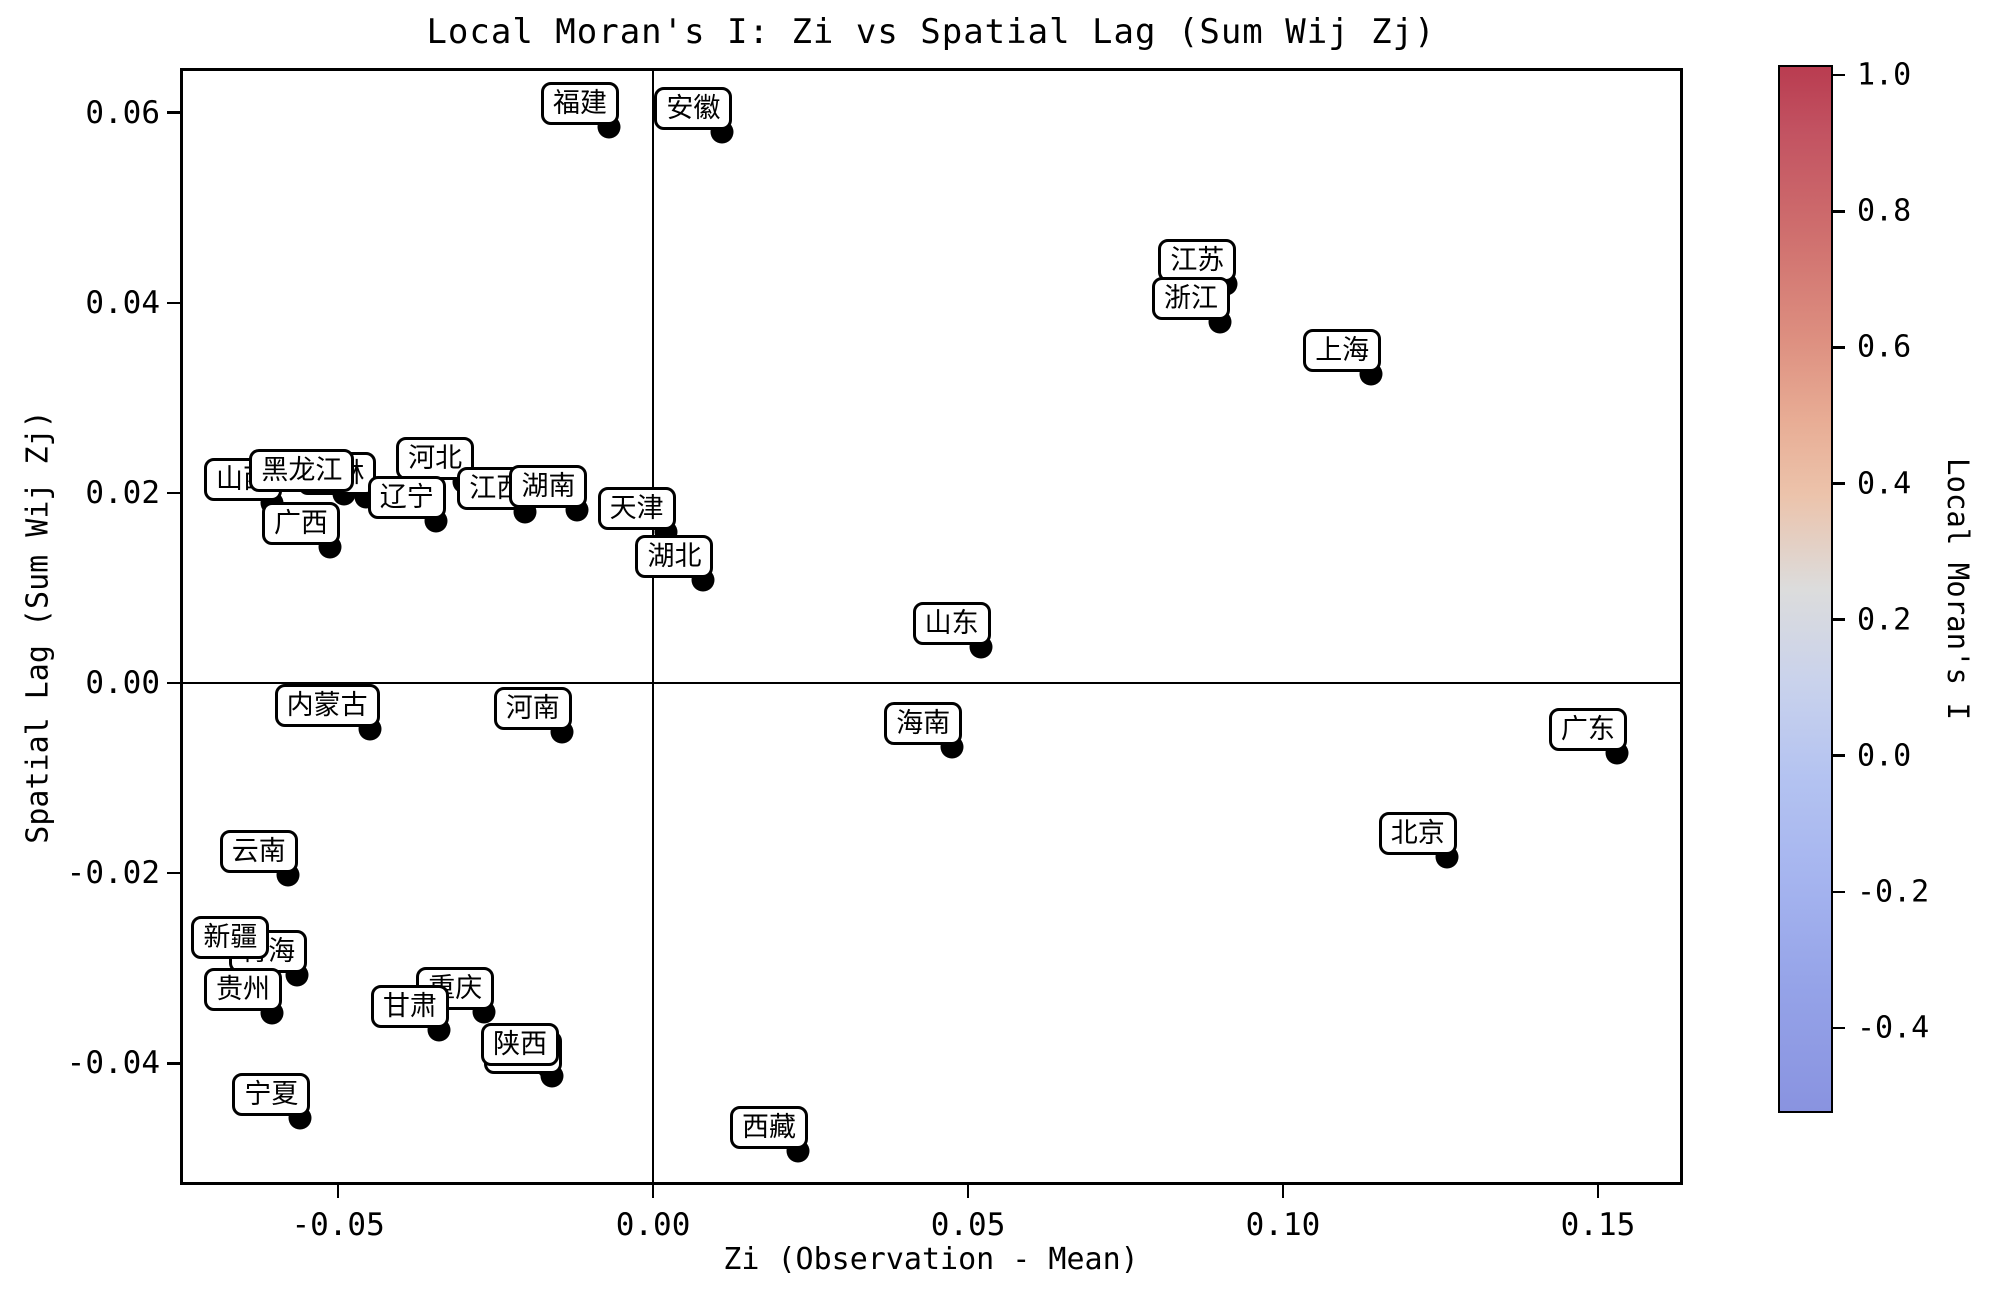 The height and width of the screenshot is (1291, 2000). What do you see at coordinates (242, 989) in the screenshot?
I see `province-label: 贵州` at bounding box center [242, 989].